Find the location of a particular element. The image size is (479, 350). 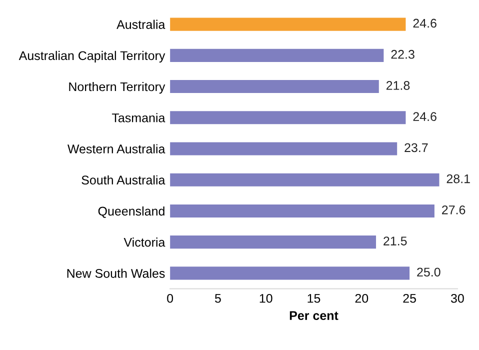

y-tick-label: Western Australia is located at coordinates (117, 149).